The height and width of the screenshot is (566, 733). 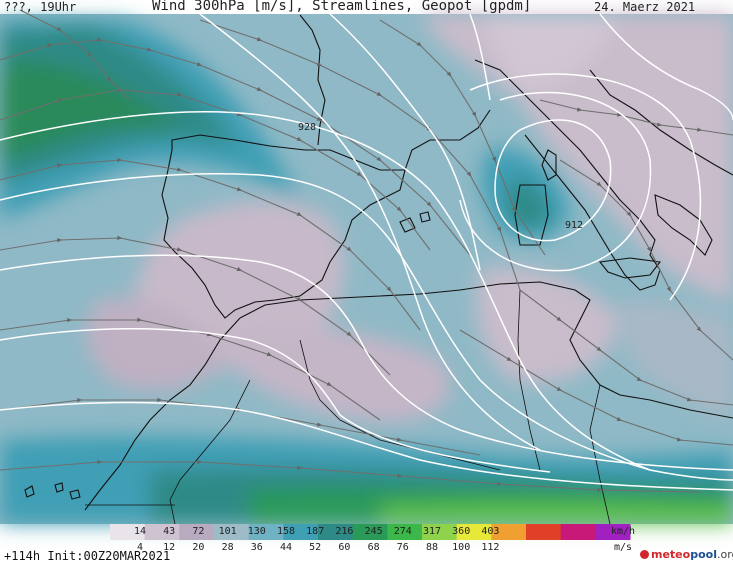 I want to click on legend-ms-tick: 60, so click(x=344, y=547).